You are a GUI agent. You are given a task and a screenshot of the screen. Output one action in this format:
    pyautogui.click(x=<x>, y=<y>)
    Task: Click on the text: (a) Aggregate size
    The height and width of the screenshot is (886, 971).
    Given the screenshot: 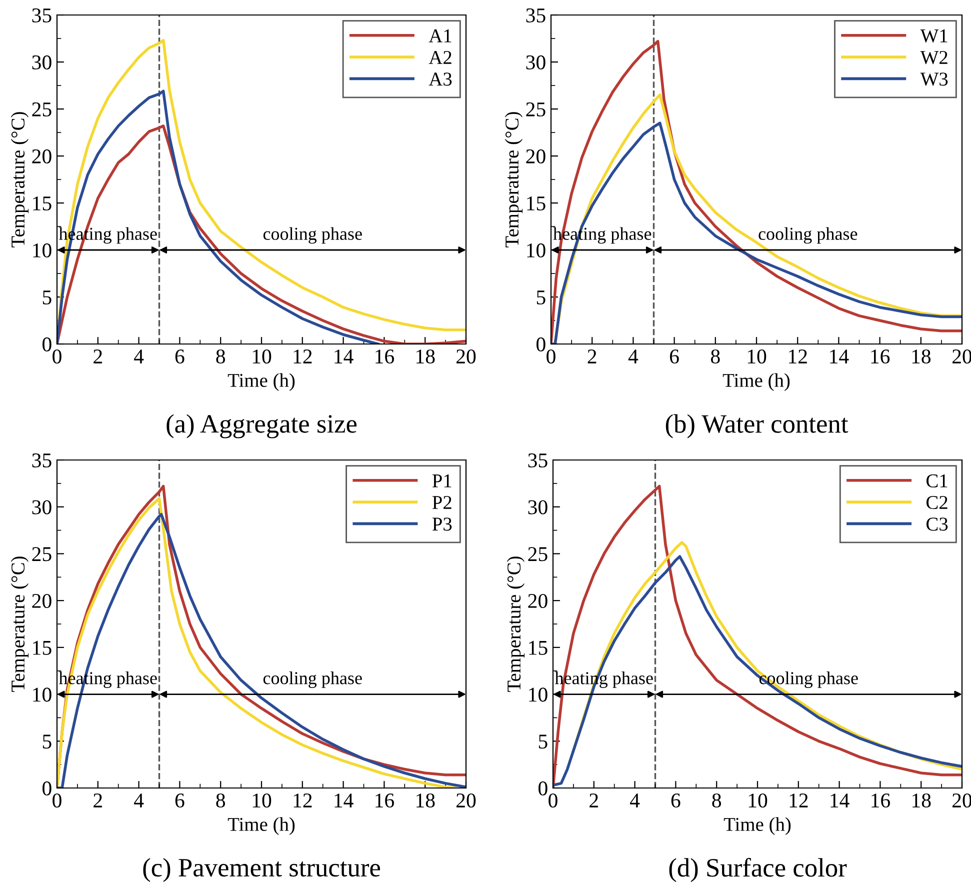 What is the action you would take?
    pyautogui.click(x=261, y=426)
    